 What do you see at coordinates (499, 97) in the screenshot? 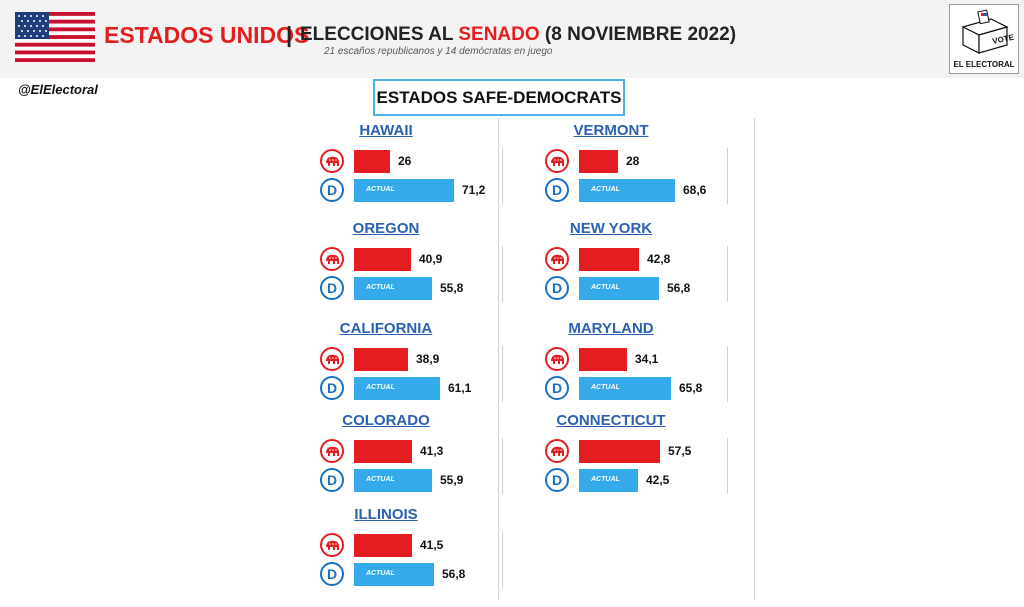
I see `section-title: ESTADOS SAFE-DEMOCRATS` at bounding box center [499, 97].